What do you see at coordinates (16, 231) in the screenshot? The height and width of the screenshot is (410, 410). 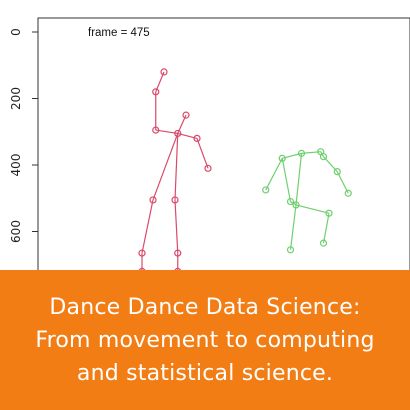 I see `y-tick-label: 600` at bounding box center [16, 231].